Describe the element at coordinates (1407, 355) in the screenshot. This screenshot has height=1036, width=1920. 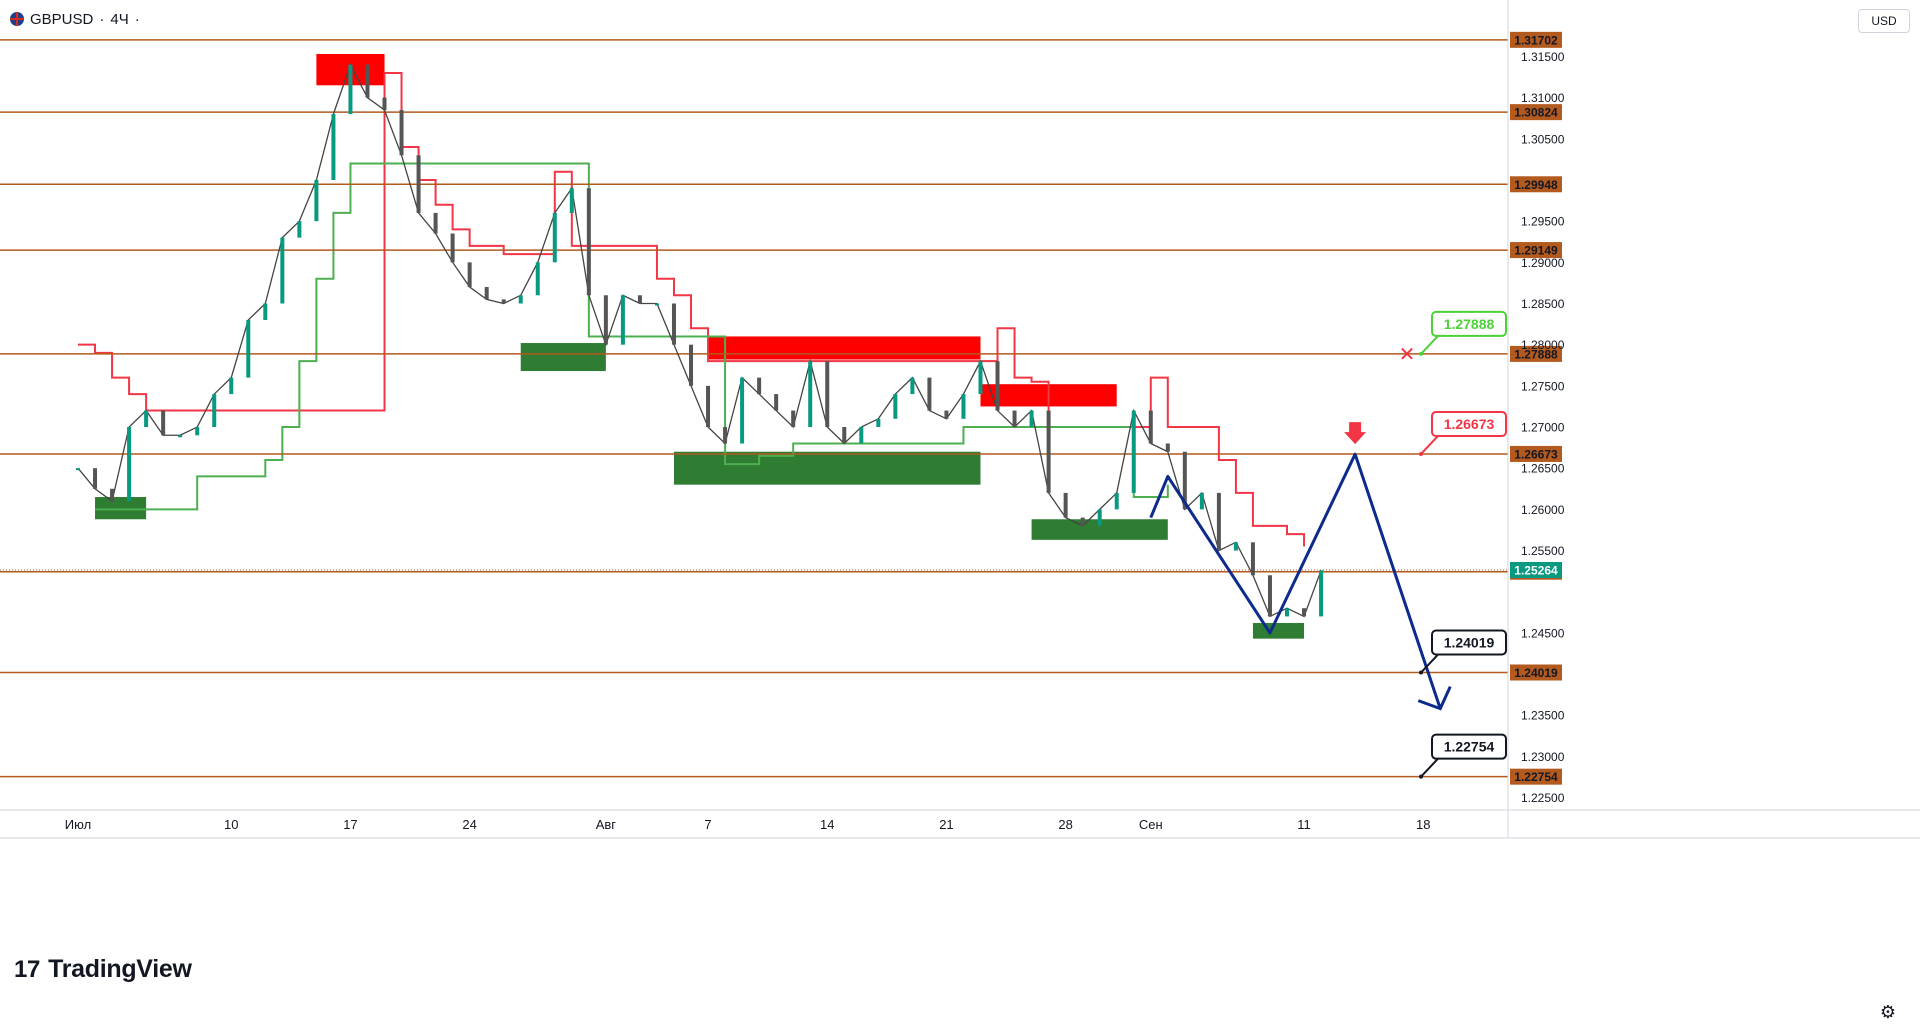
I see `callout-cancel-icon-0: ✕` at that location.